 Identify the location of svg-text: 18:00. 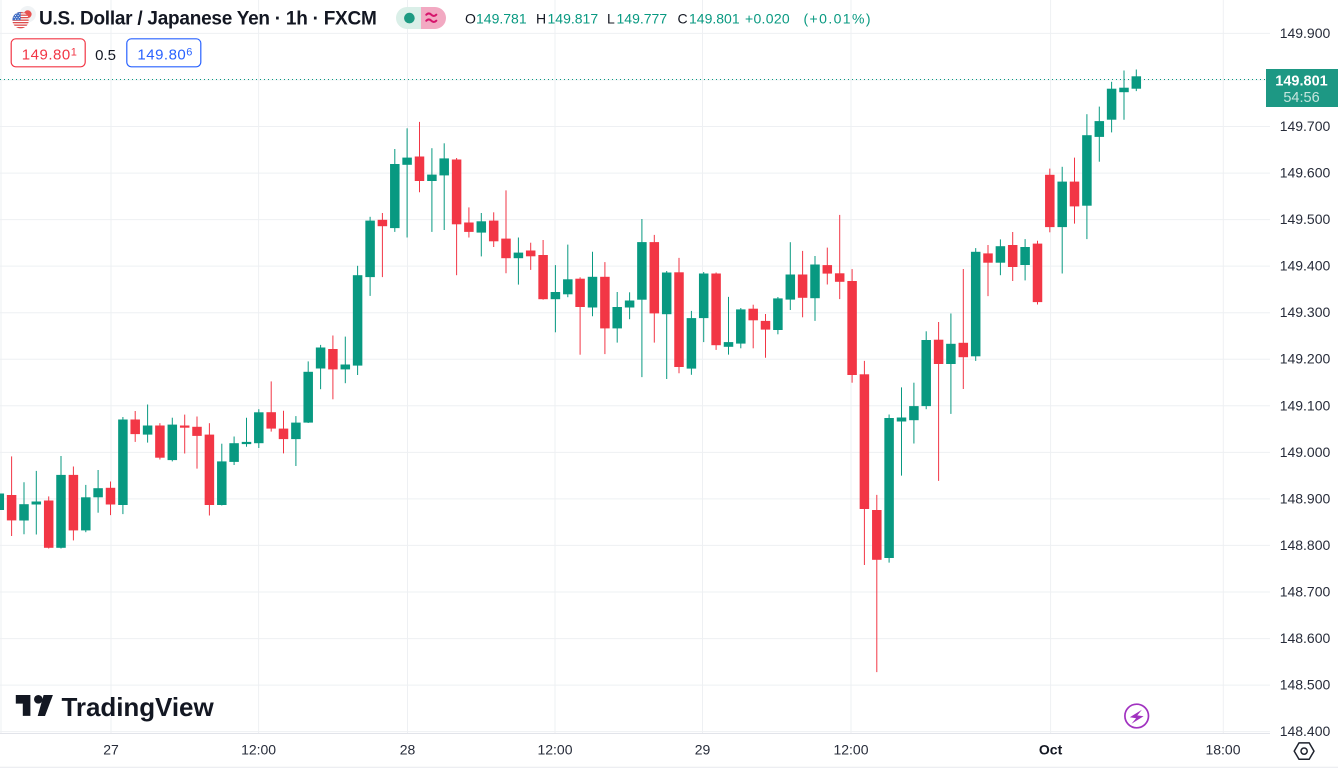
(1222, 750).